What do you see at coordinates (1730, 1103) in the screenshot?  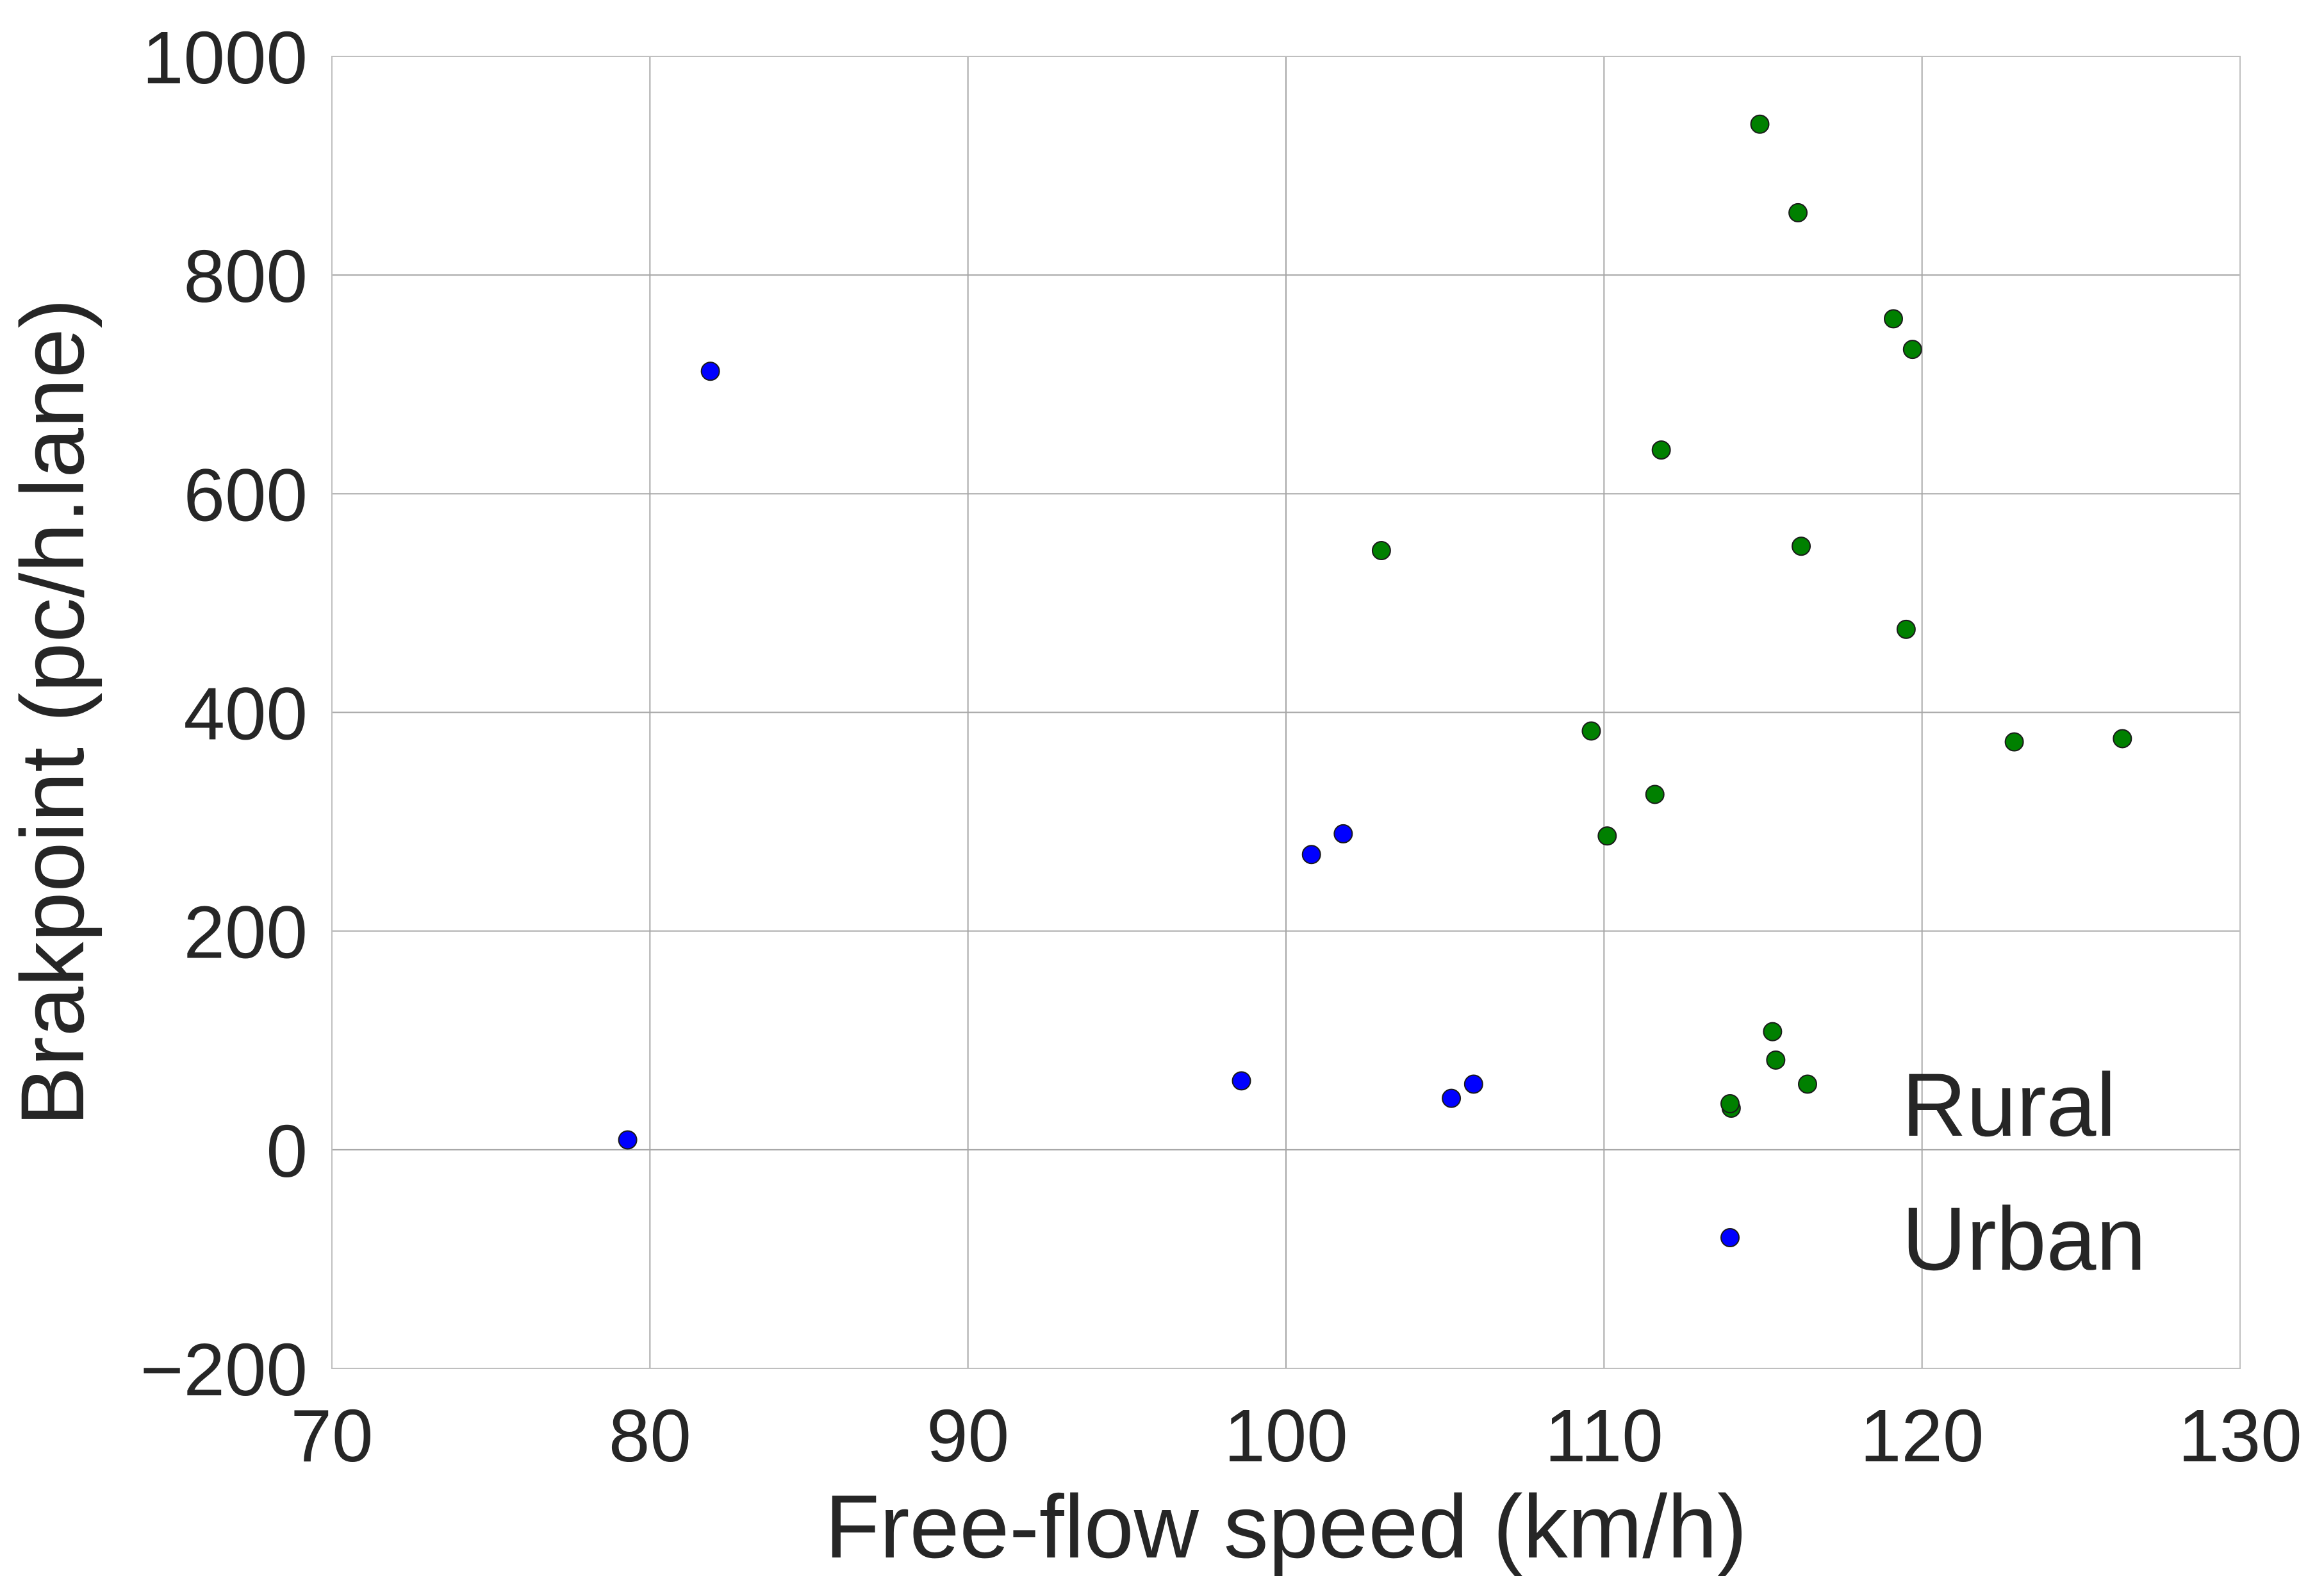 I see `legend-marker-rural` at bounding box center [1730, 1103].